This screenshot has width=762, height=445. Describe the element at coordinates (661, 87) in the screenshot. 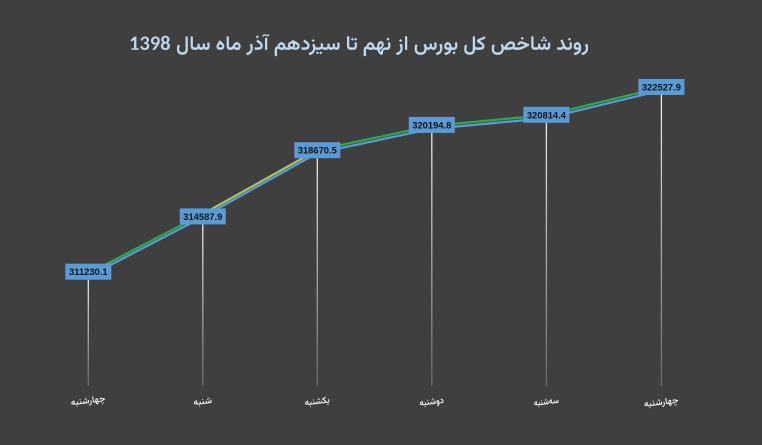

I see `svg-text: 322527.9` at that location.